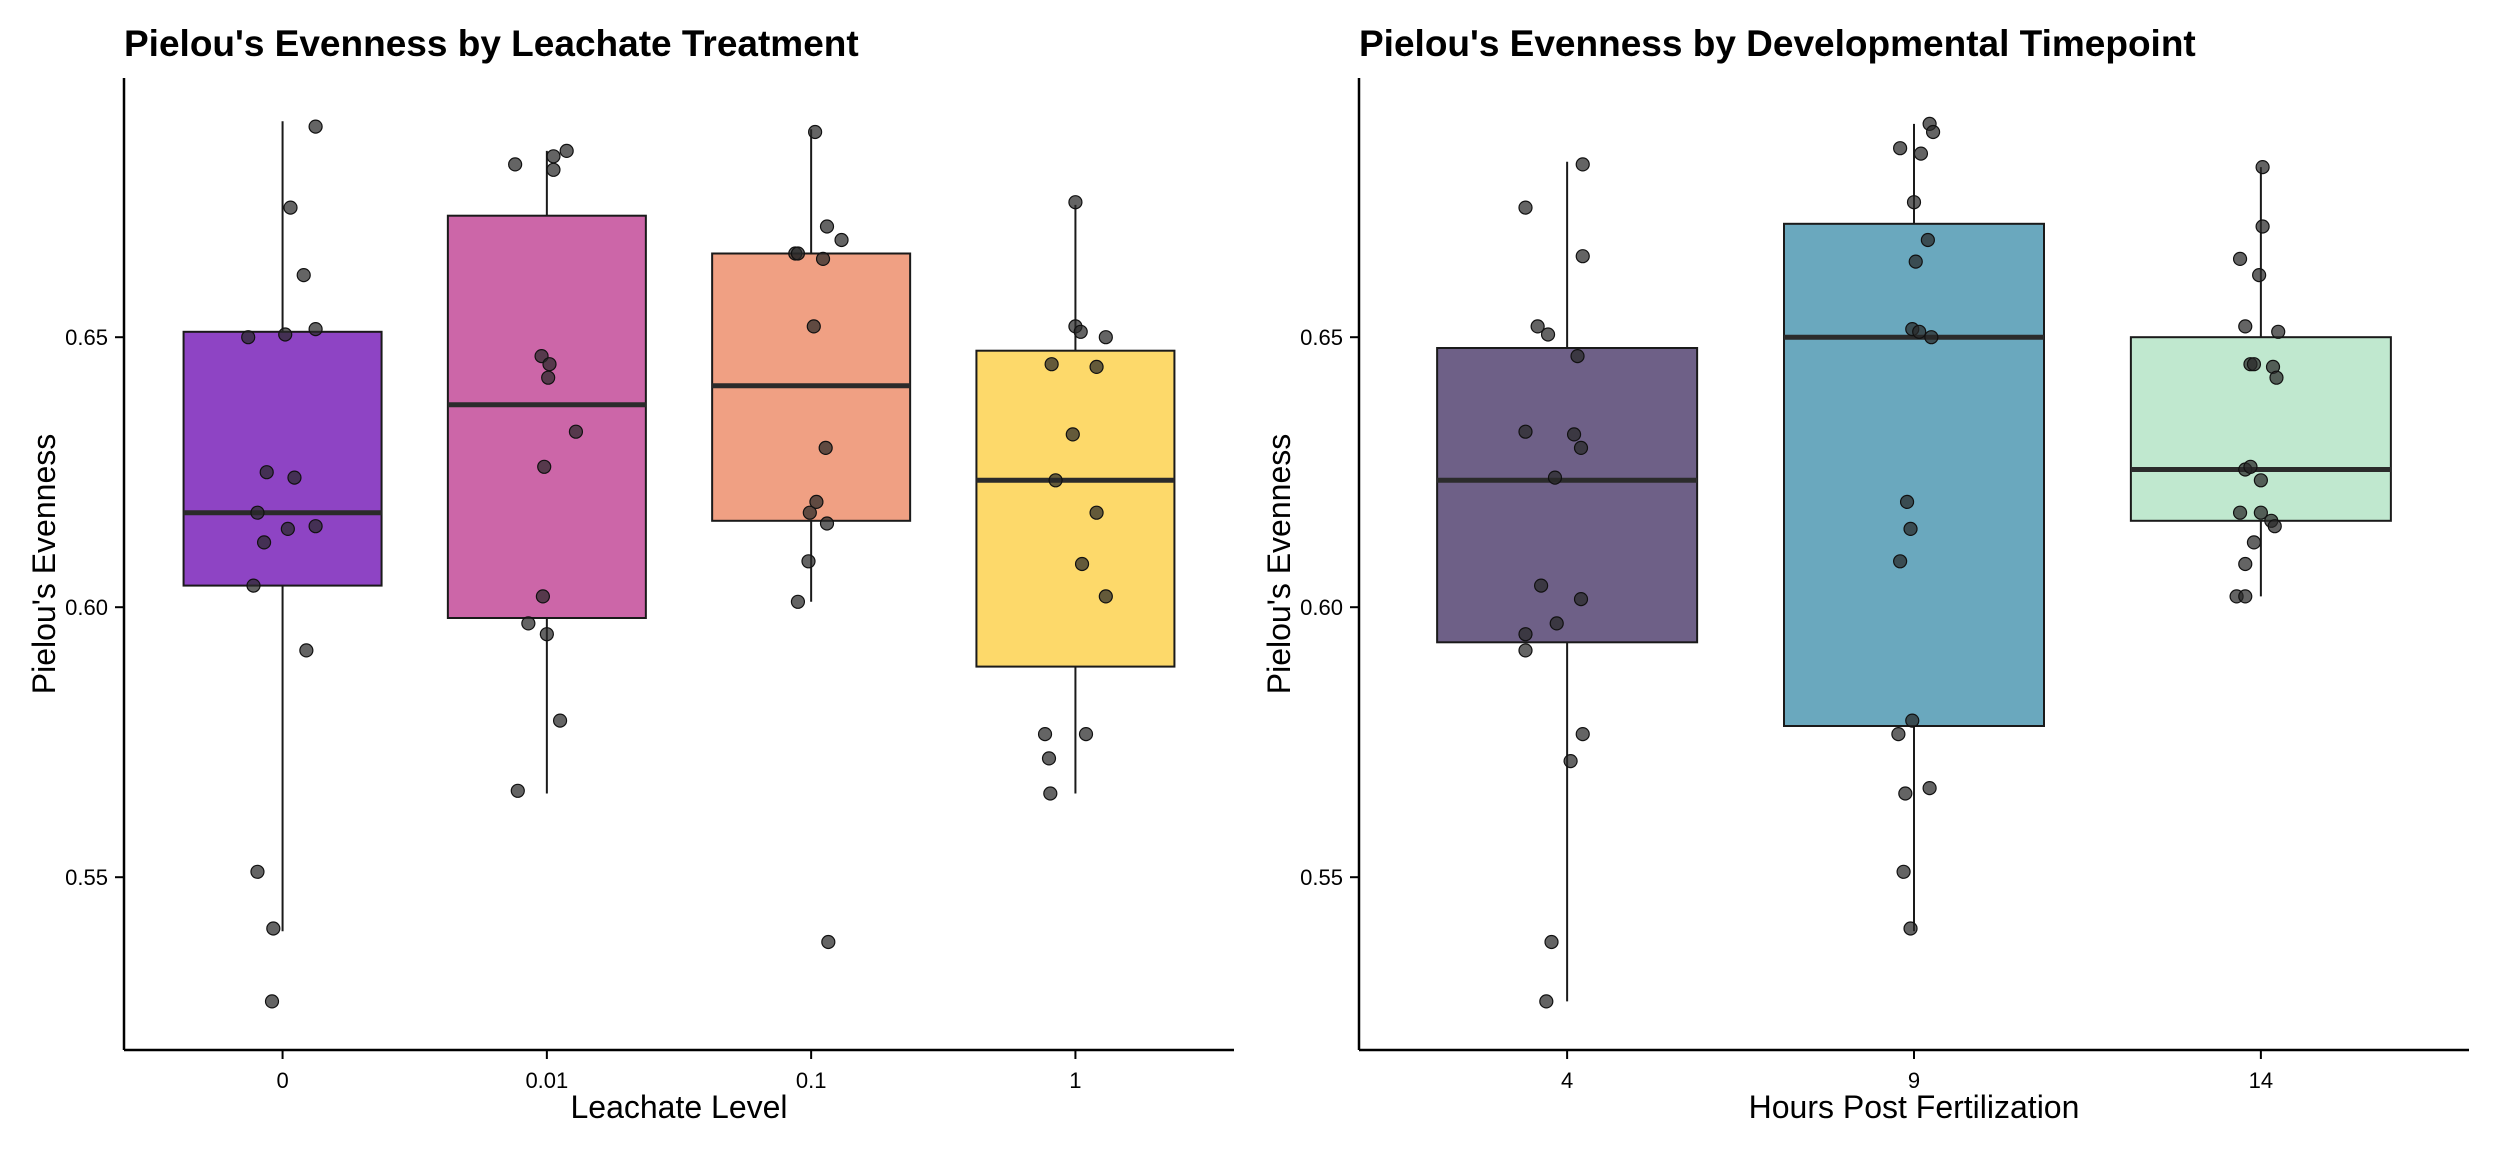 Image resolution: width=2496 pixels, height=1157 pixels. Describe the element at coordinates (1321, 337) in the screenshot. I see `y-tick-label: 0.65` at that location.